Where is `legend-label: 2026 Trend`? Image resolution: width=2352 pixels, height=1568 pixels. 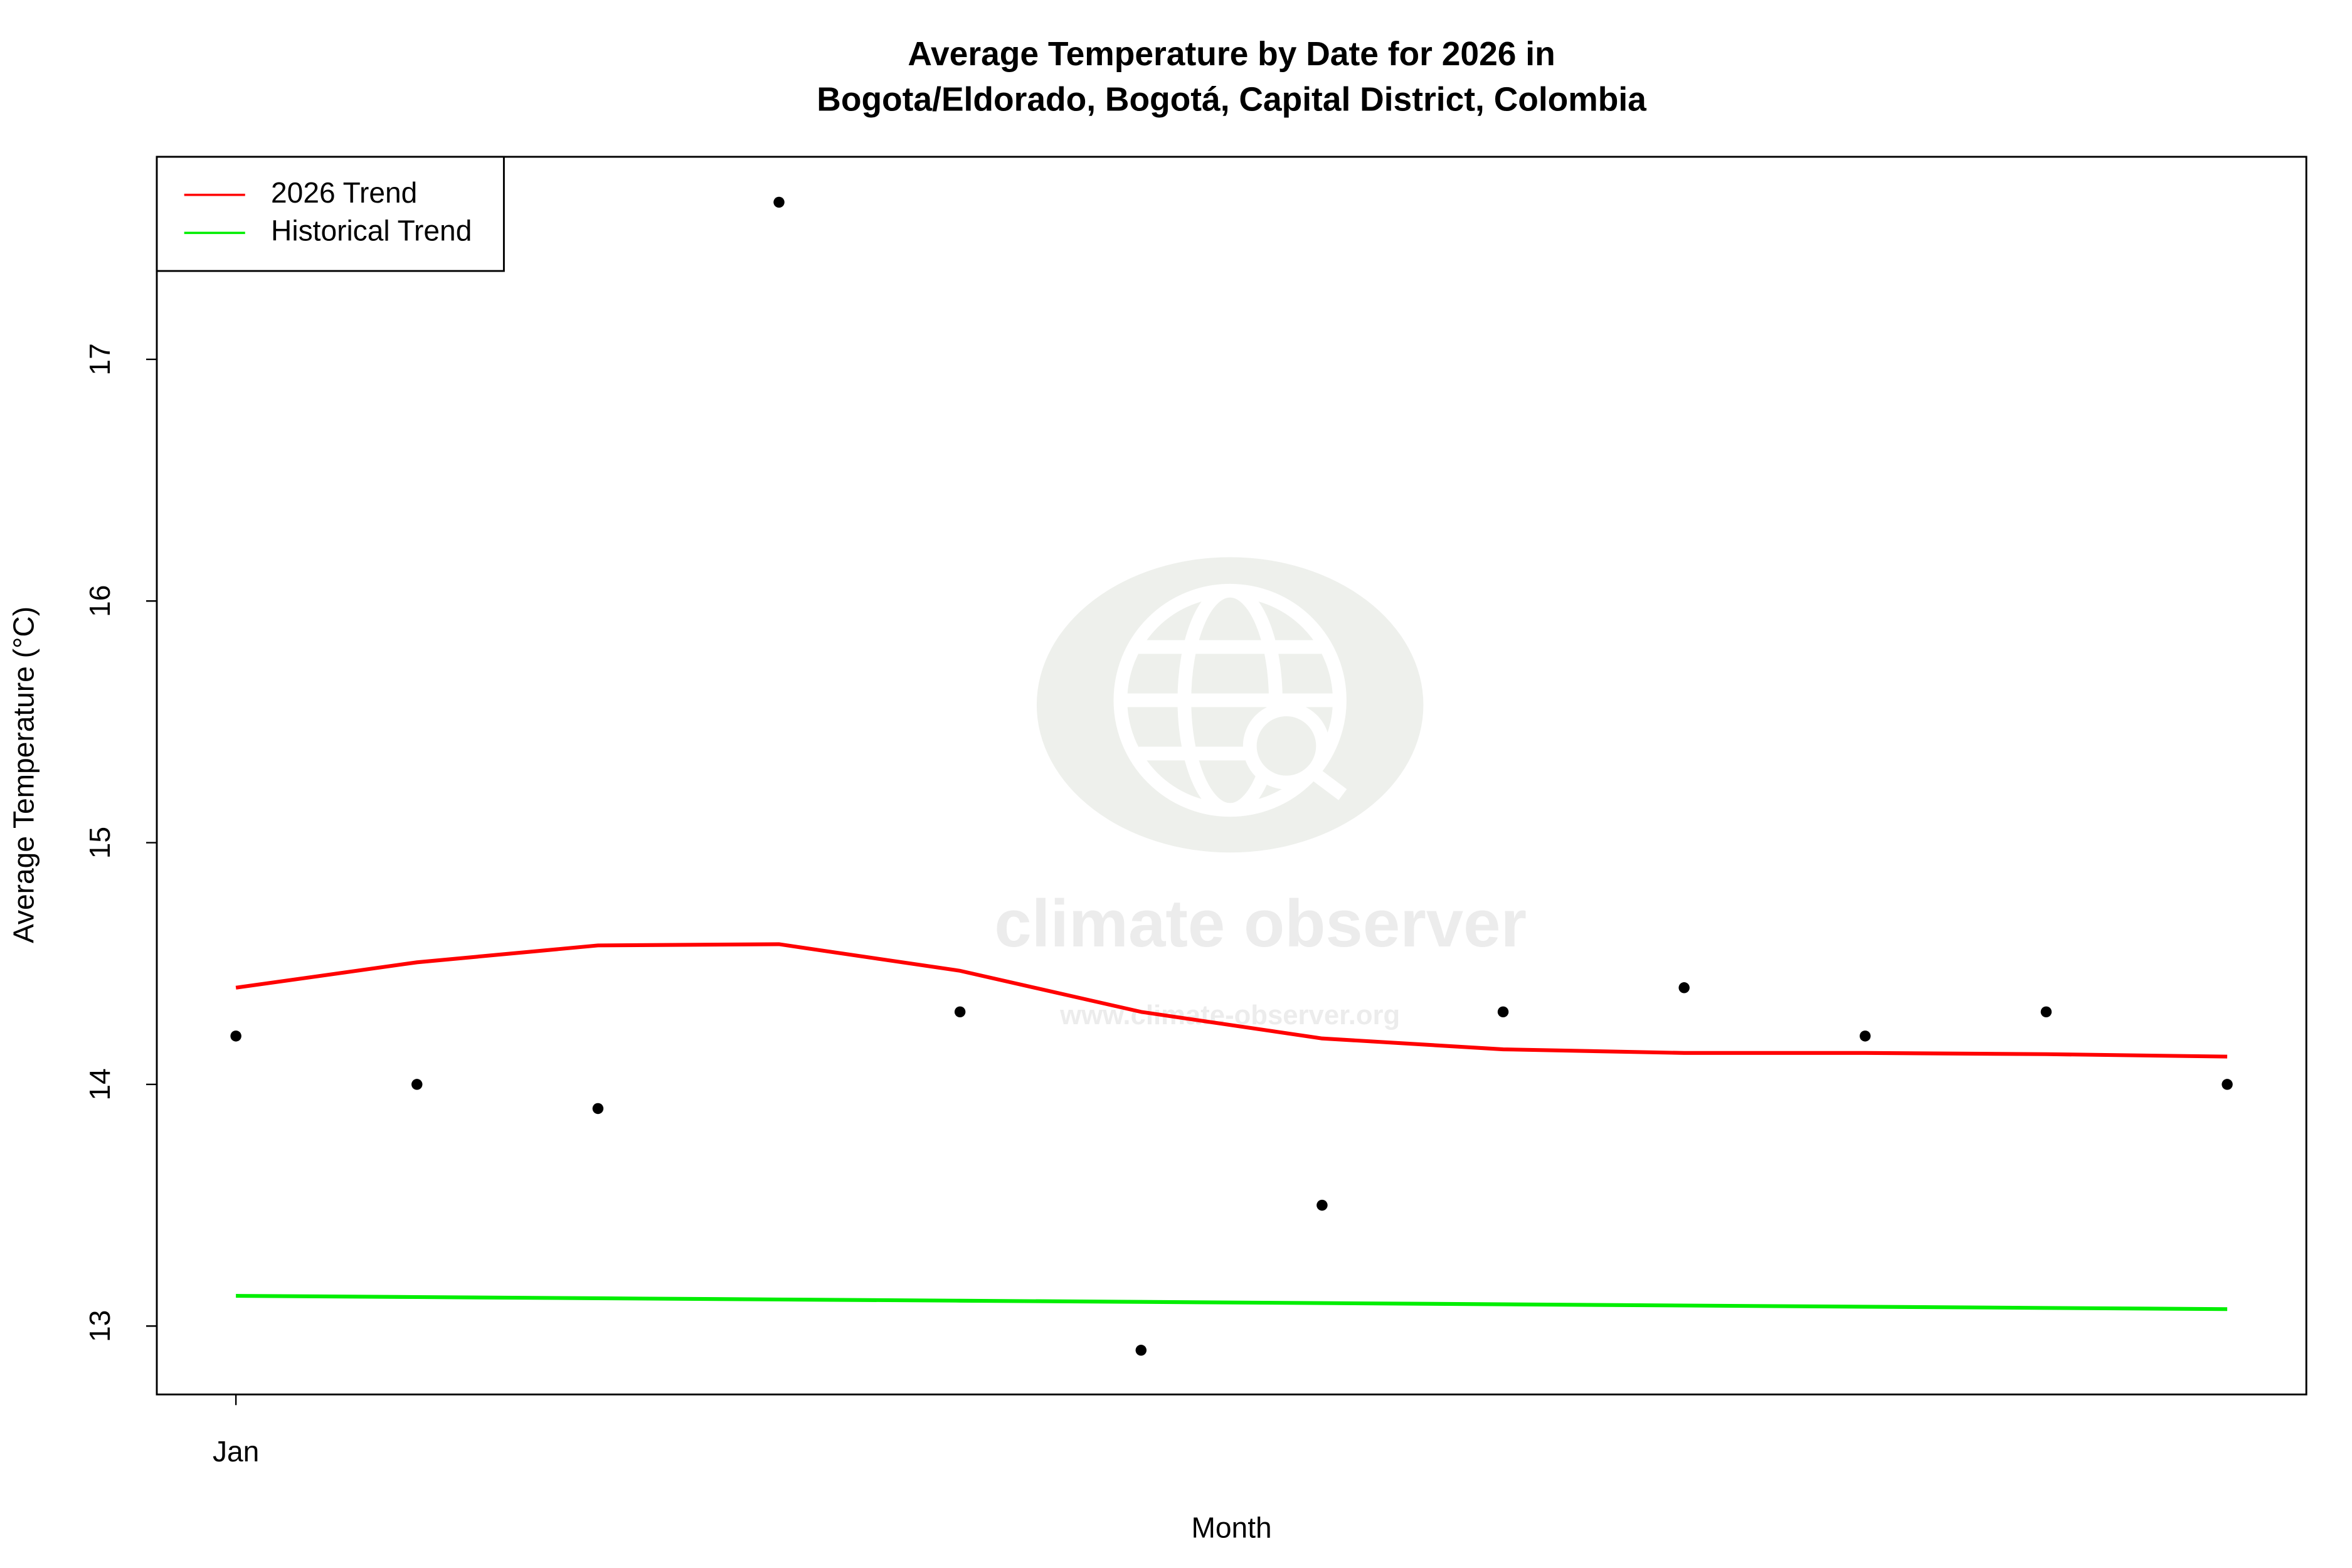 legend-label: 2026 Trend is located at coordinates (344, 192).